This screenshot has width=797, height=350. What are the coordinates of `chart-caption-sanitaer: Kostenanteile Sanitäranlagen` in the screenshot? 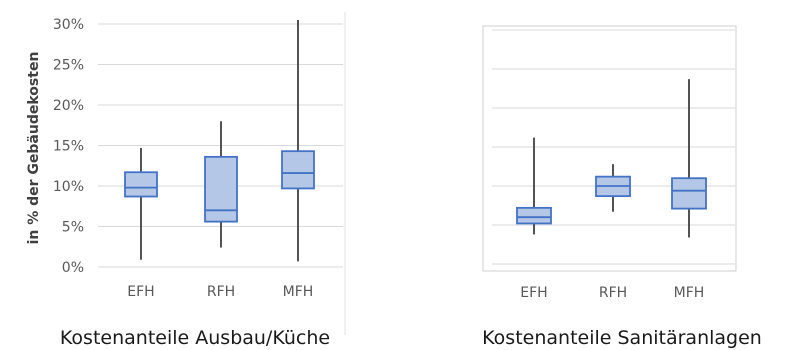 It's located at (622, 338).